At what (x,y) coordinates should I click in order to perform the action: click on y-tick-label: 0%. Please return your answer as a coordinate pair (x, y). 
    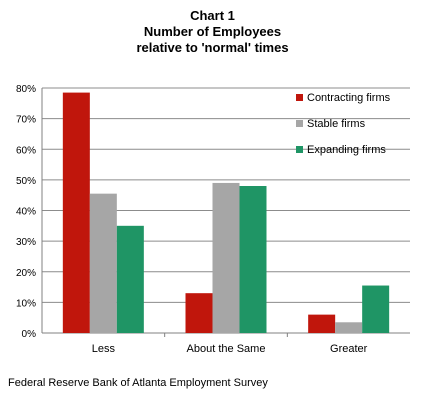
    Looking at the image, I should click on (29, 334).